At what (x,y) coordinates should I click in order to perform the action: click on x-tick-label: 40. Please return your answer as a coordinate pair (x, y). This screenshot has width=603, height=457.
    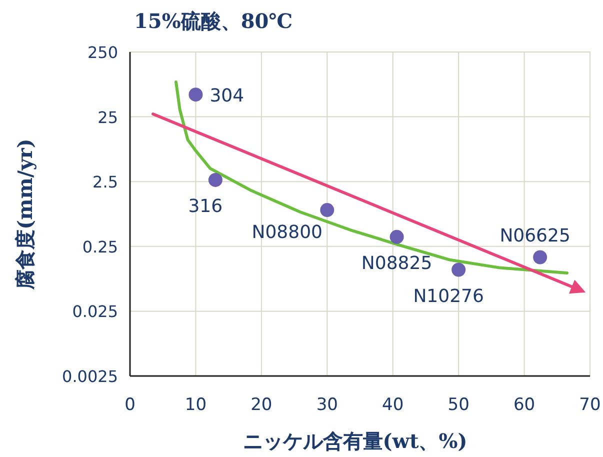
    Looking at the image, I should click on (393, 405).